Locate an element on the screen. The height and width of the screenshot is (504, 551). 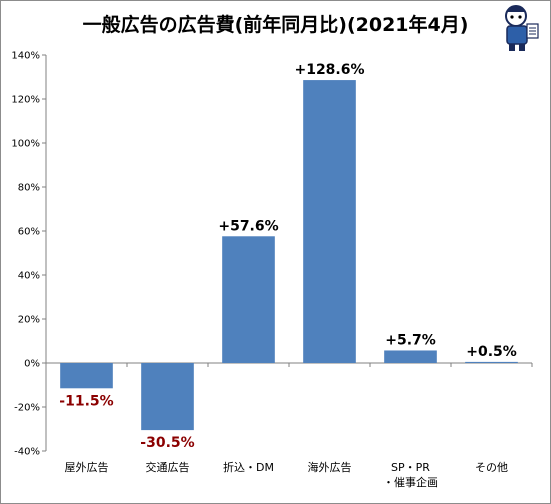
y-tick-label: 120% is located at coordinates (25, 100).